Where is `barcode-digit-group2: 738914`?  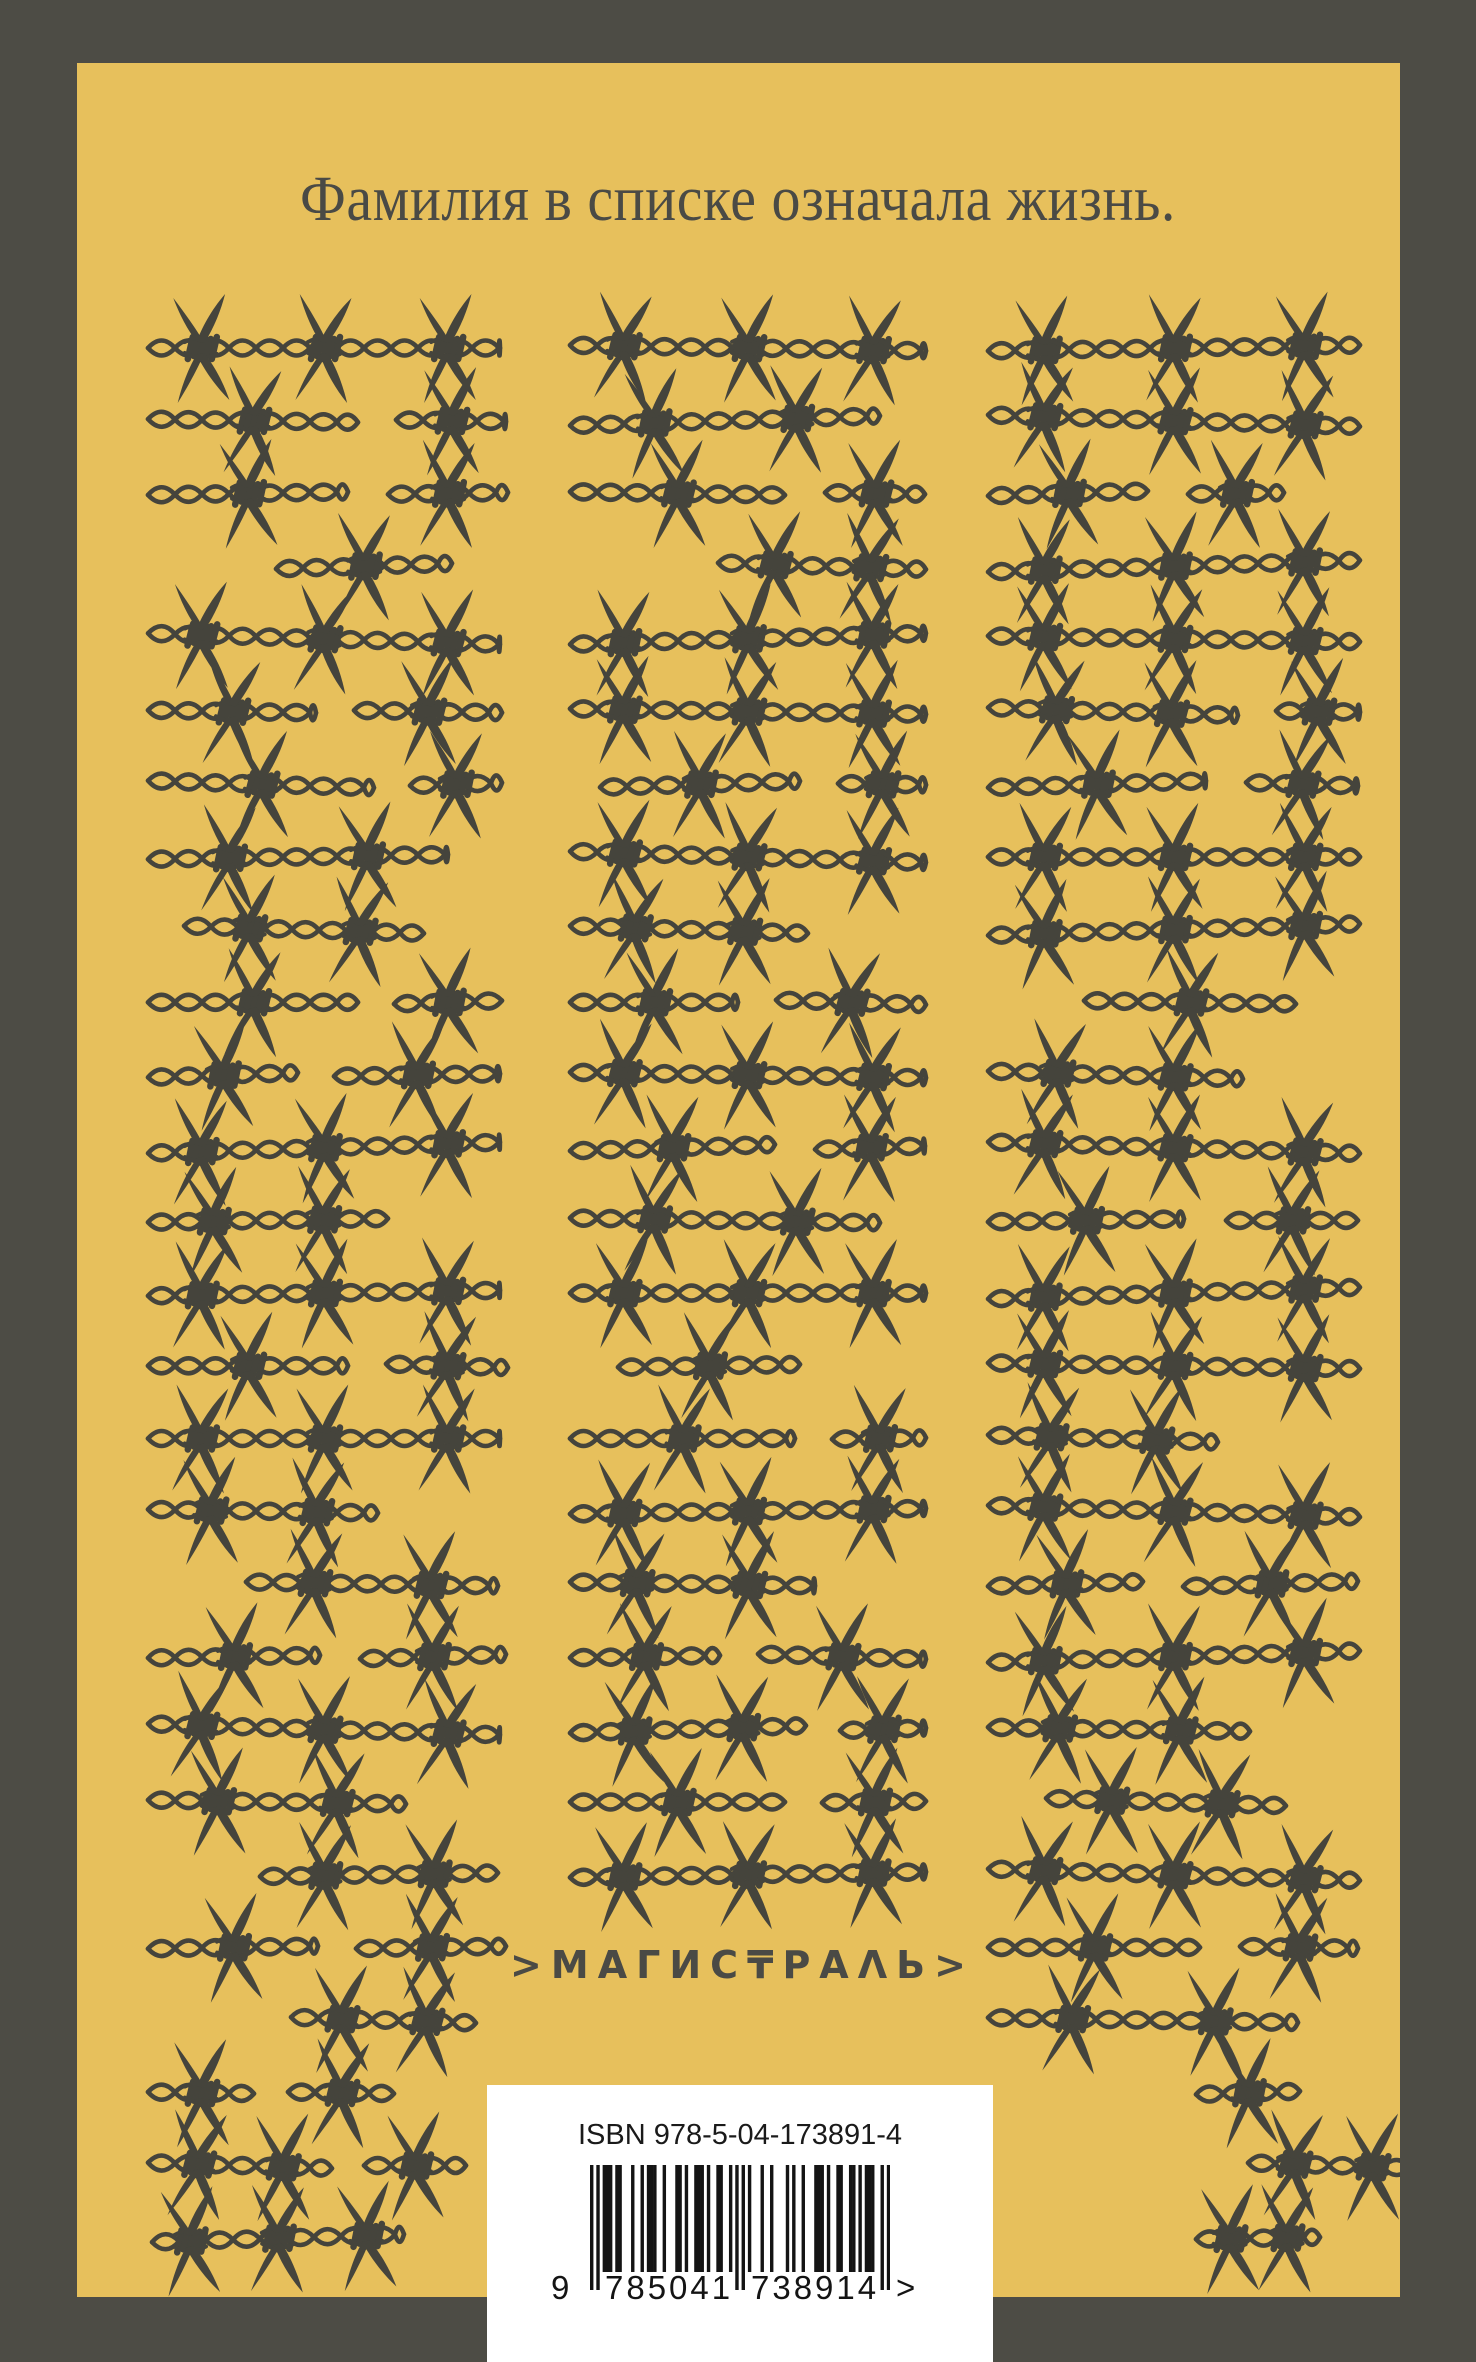 barcode-digit-group2: 738914 is located at coordinates (815, 2287).